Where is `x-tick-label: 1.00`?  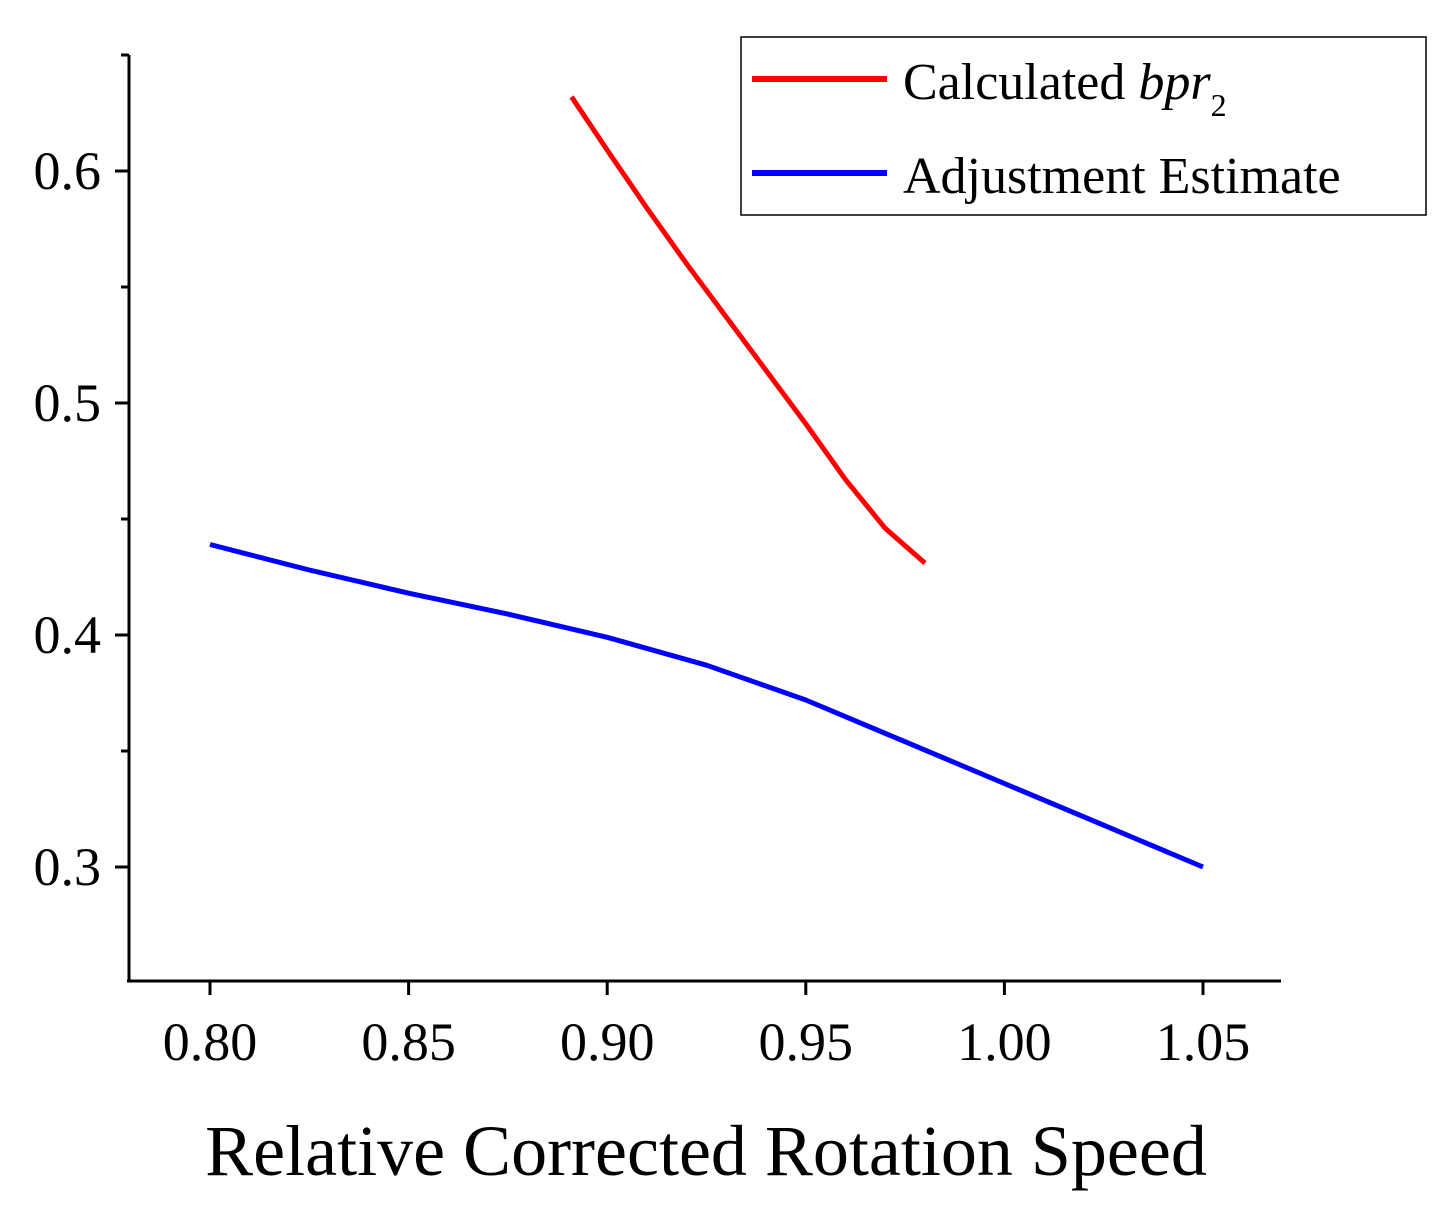 x-tick-label: 1.00 is located at coordinates (1004, 1042).